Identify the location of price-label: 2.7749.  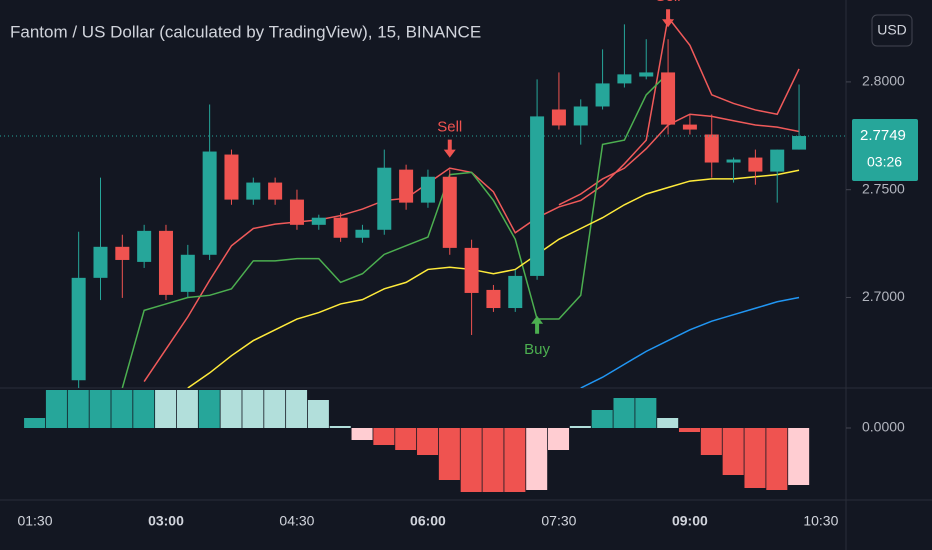
(883, 135).